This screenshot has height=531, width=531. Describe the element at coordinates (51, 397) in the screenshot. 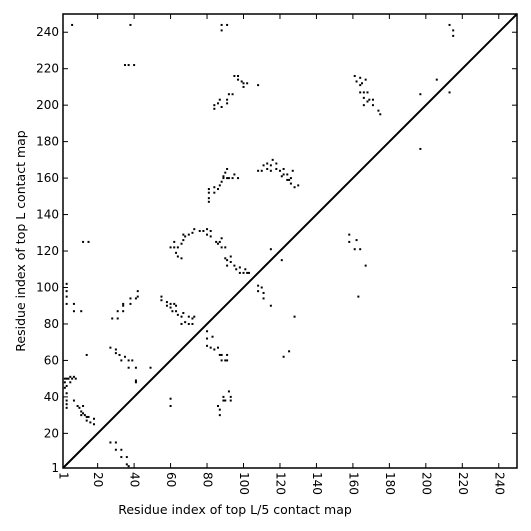

I see `y-tick-label: 40` at that location.